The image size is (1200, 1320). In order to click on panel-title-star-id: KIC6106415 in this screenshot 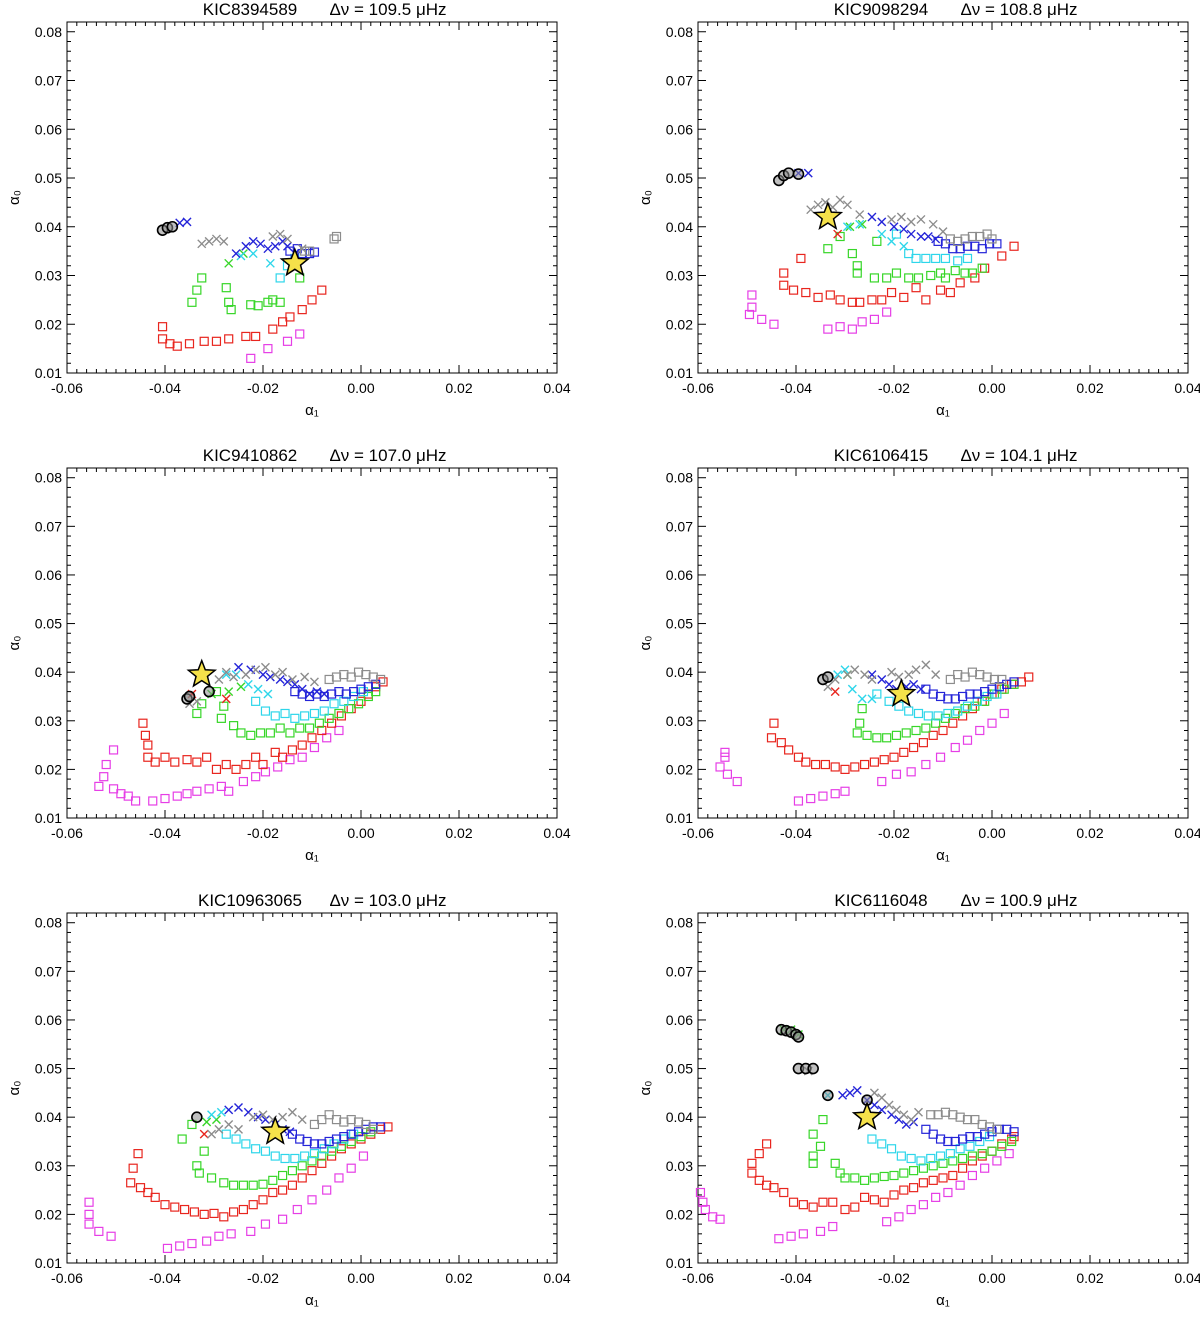, I will do `click(881, 455)`.